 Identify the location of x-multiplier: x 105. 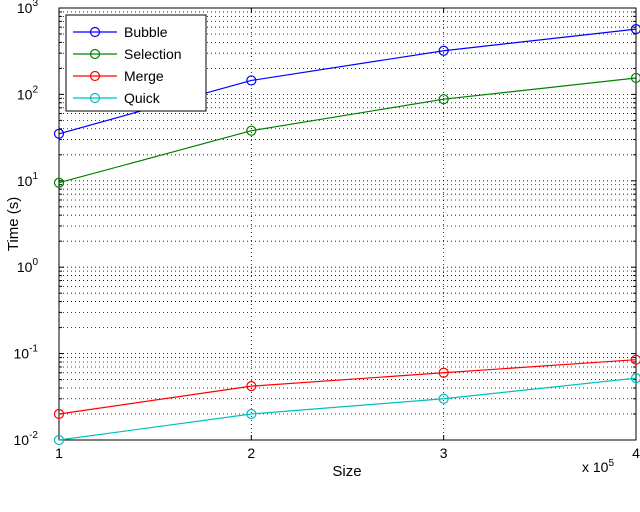
(598, 466).